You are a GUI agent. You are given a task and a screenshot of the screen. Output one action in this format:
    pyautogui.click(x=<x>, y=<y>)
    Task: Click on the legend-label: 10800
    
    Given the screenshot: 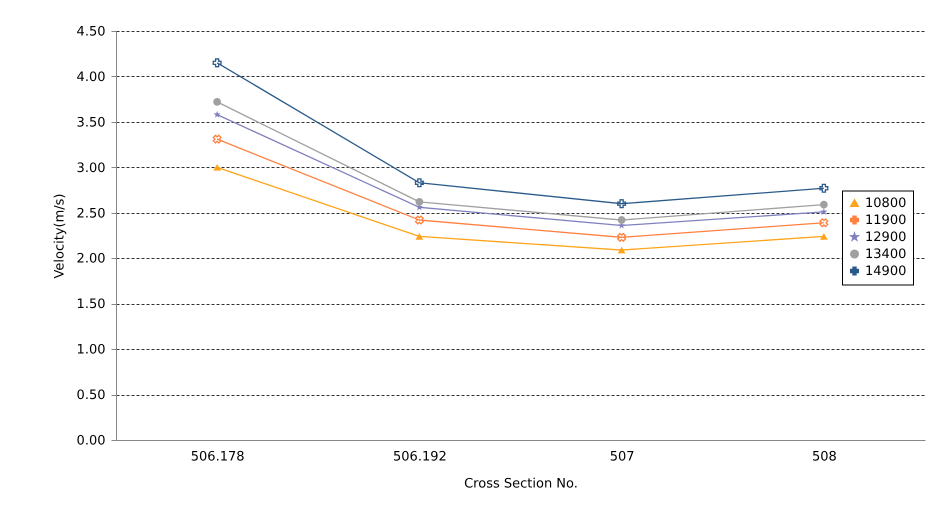 What is the action you would take?
    pyautogui.click(x=885, y=203)
    